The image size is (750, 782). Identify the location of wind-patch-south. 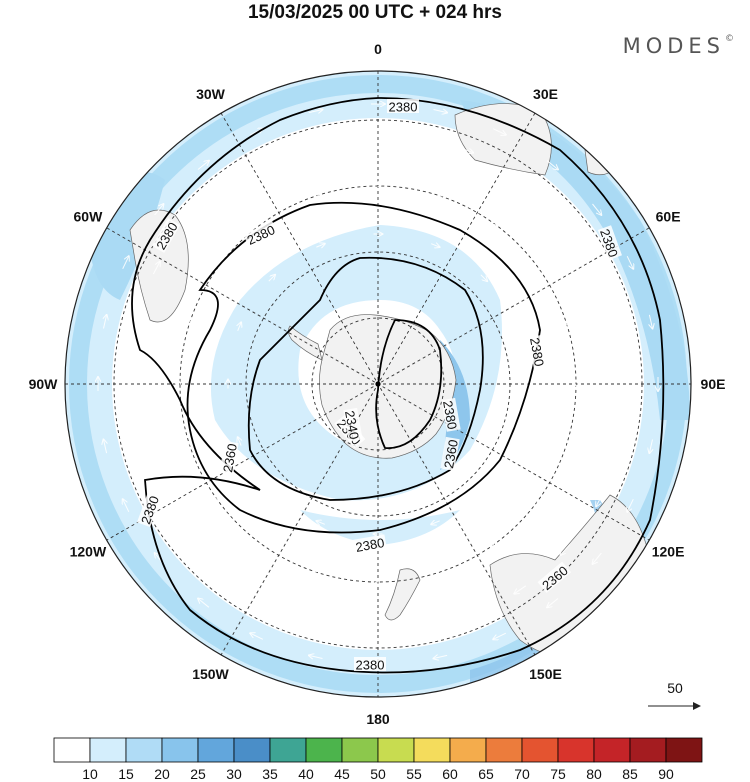
(380, 527).